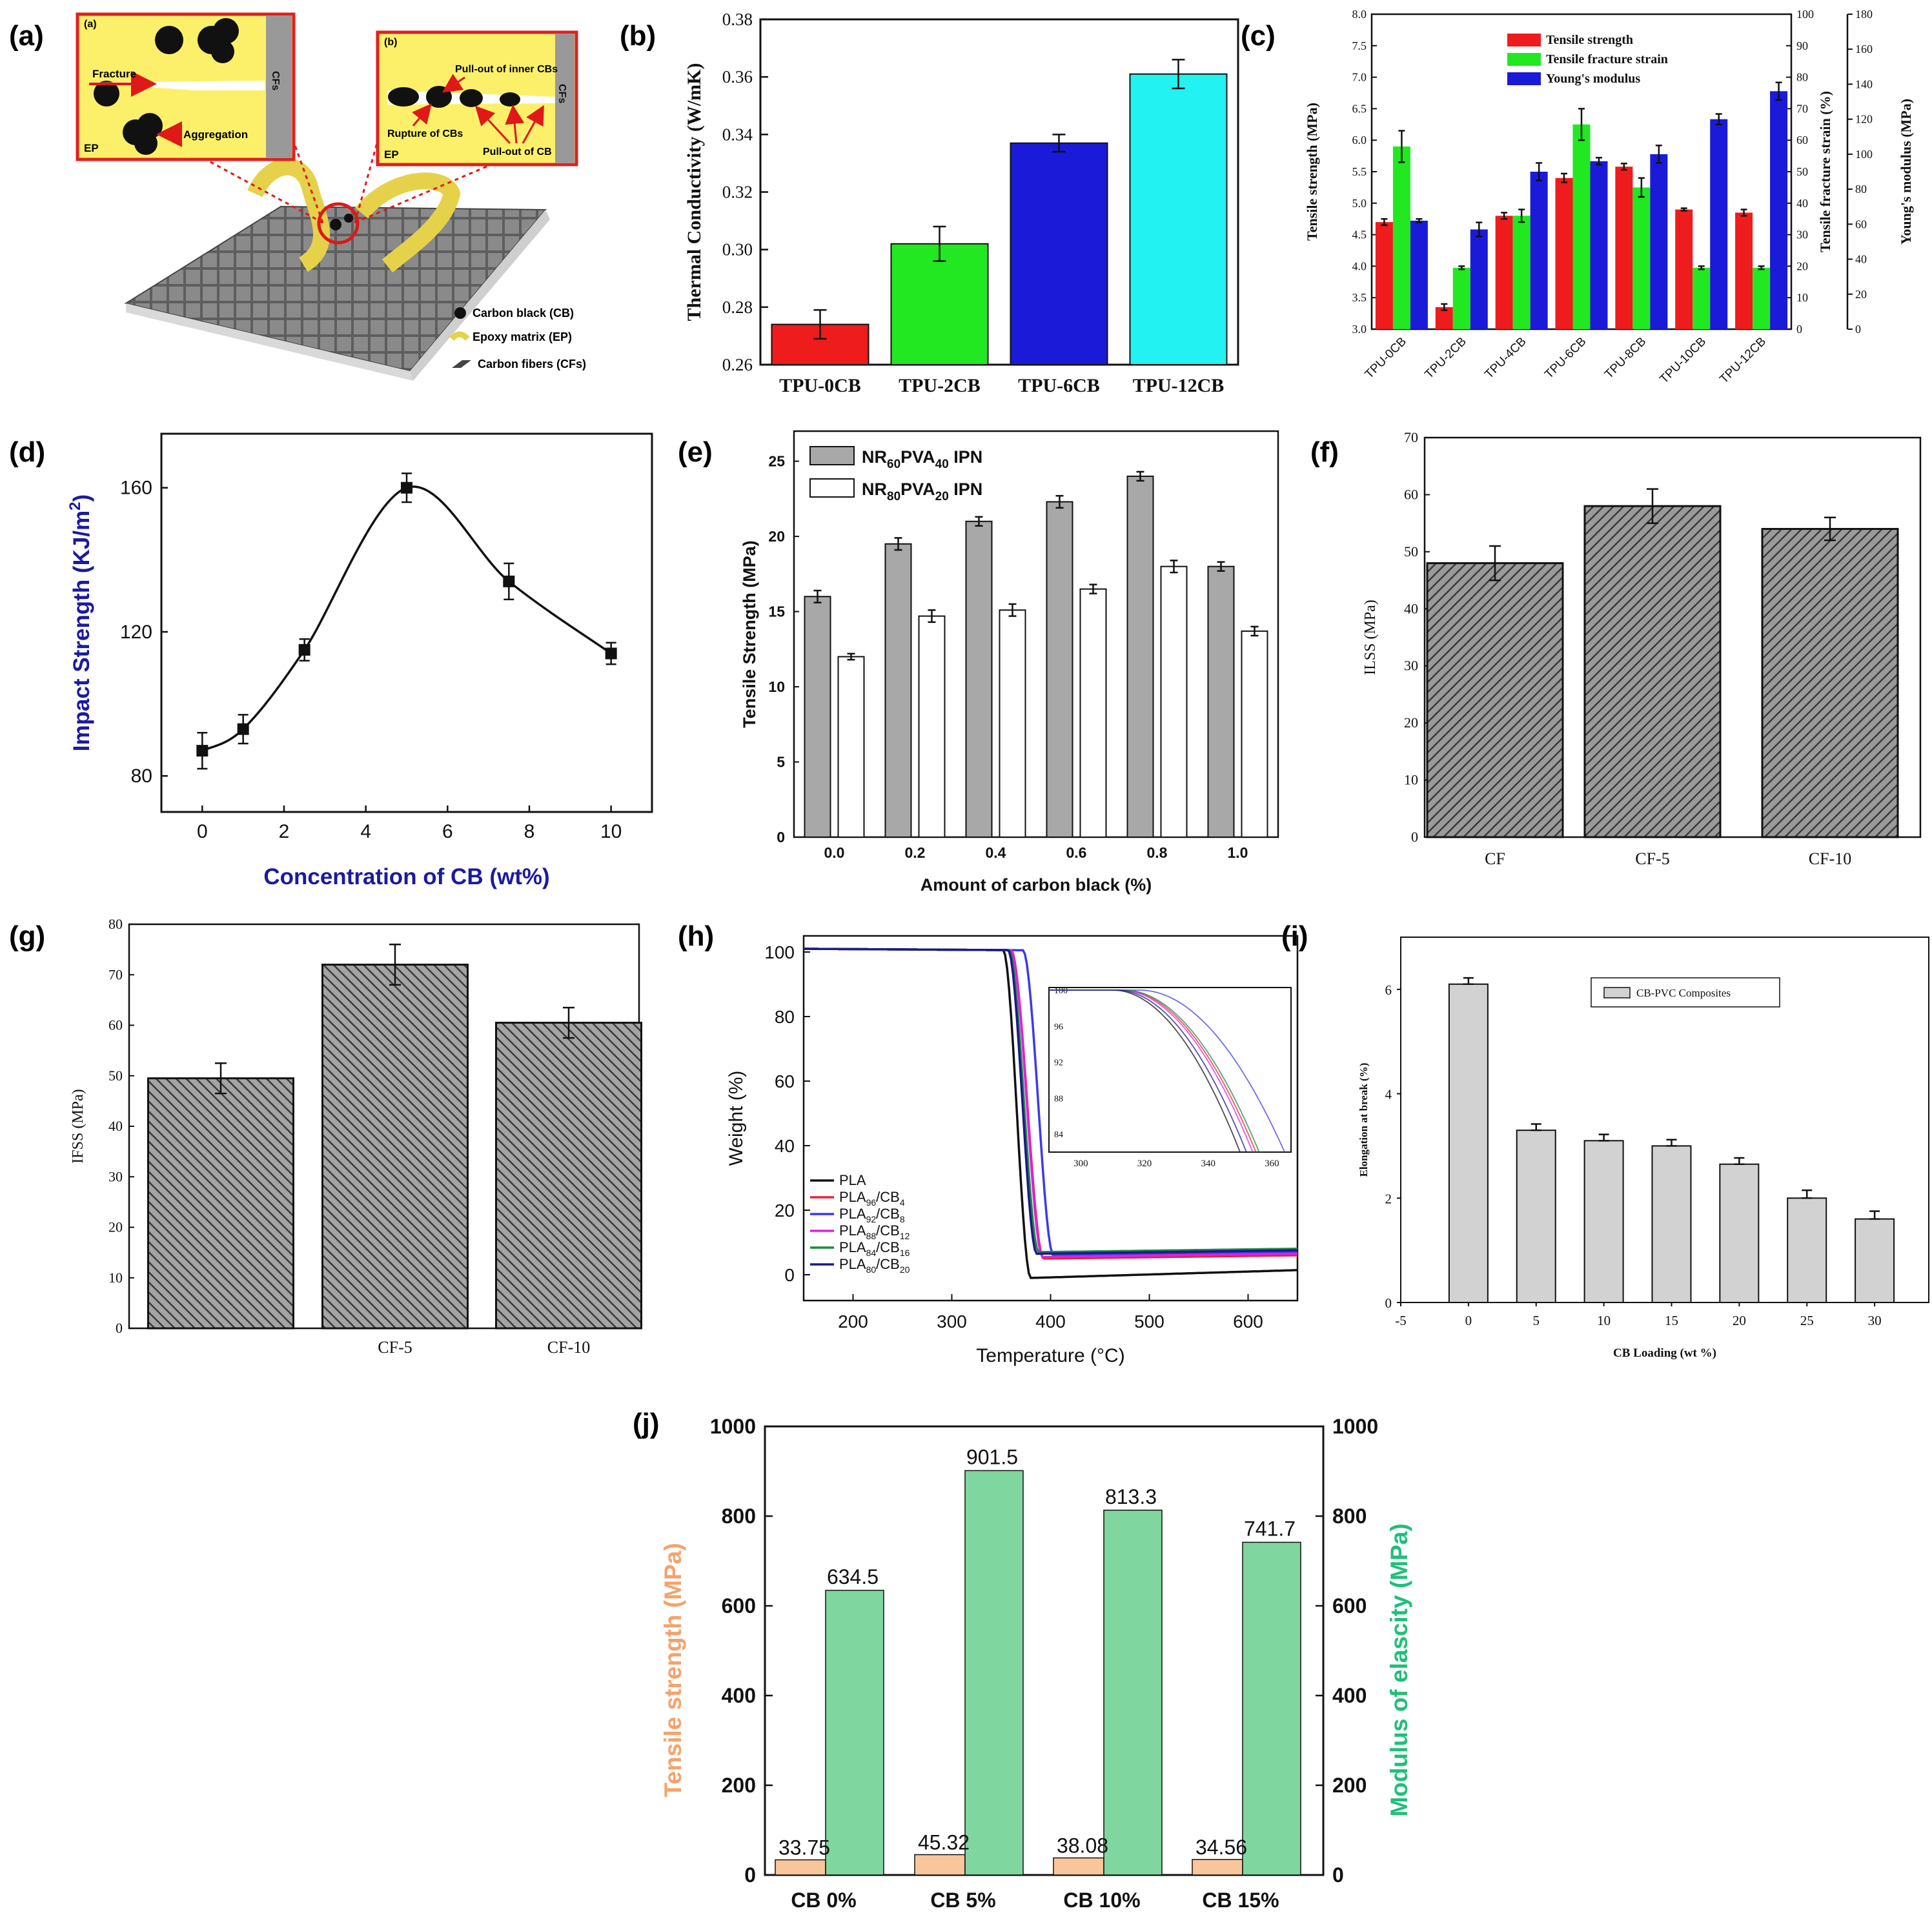 The image size is (1932, 1915). Describe the element at coordinates (1607, 59) in the screenshot. I see `legend-label: Tensile fracture strain` at that location.